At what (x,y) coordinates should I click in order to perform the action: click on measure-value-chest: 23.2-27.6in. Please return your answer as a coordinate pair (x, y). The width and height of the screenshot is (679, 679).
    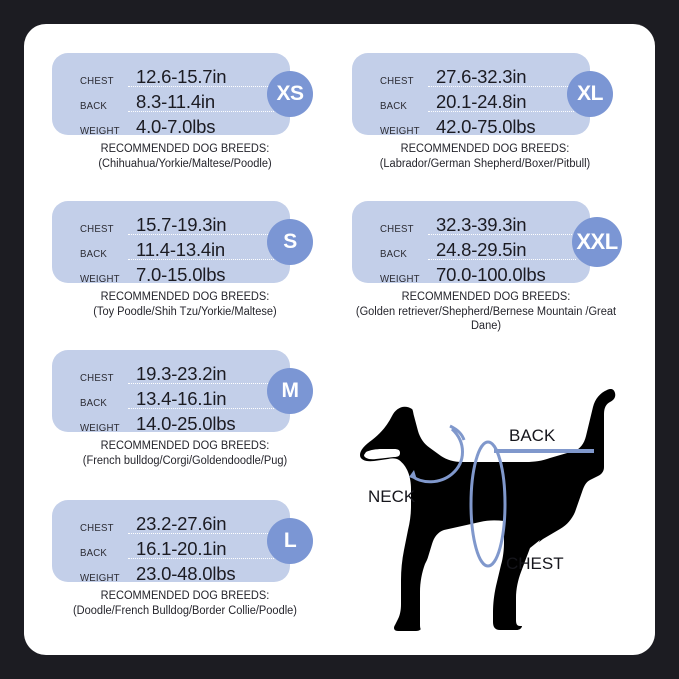
    Looking at the image, I should click on (181, 523).